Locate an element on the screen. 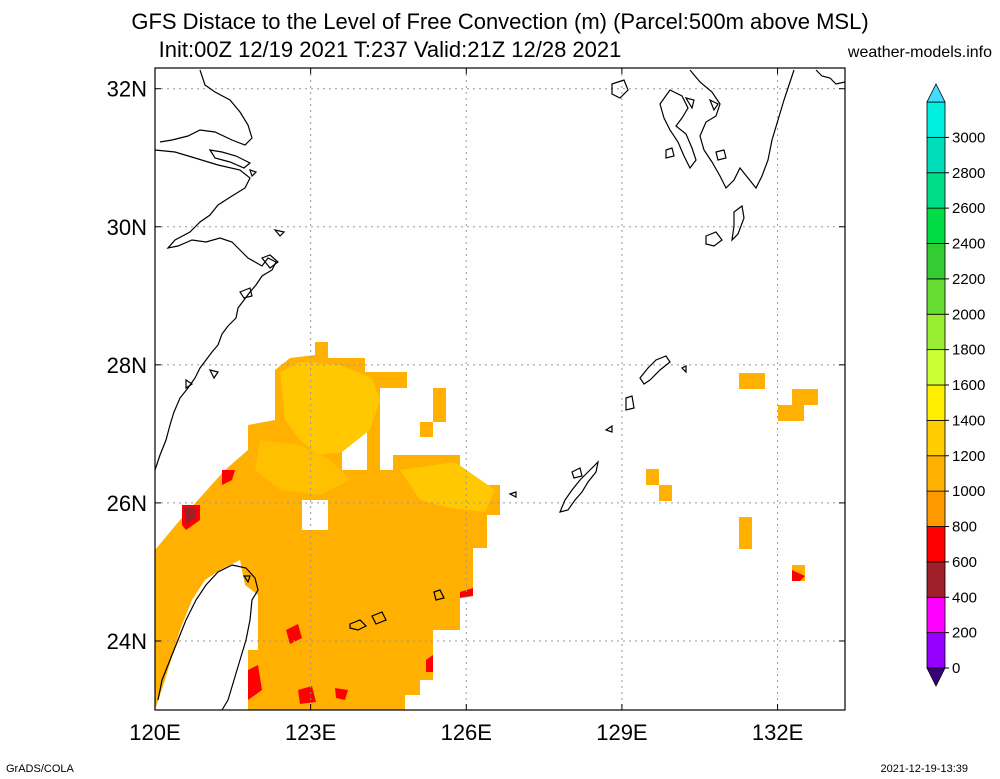 This screenshot has height=779, width=1000. colorbar-label: 1800 is located at coordinates (968, 350).